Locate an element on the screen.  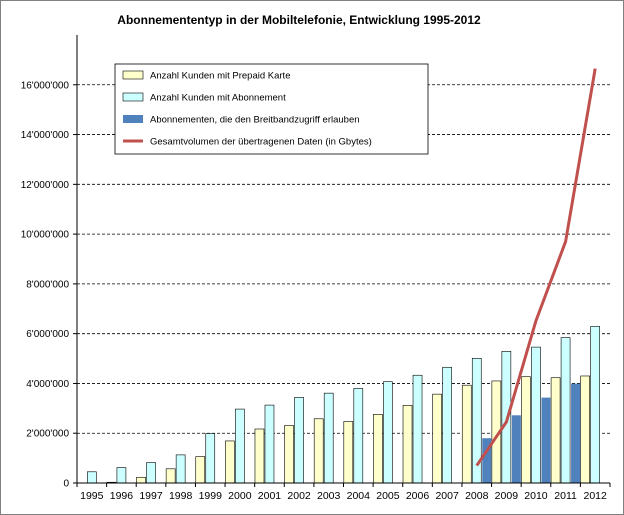
legend-label: Anzahl Kunden mit Prepaid Karte is located at coordinates (220, 76).